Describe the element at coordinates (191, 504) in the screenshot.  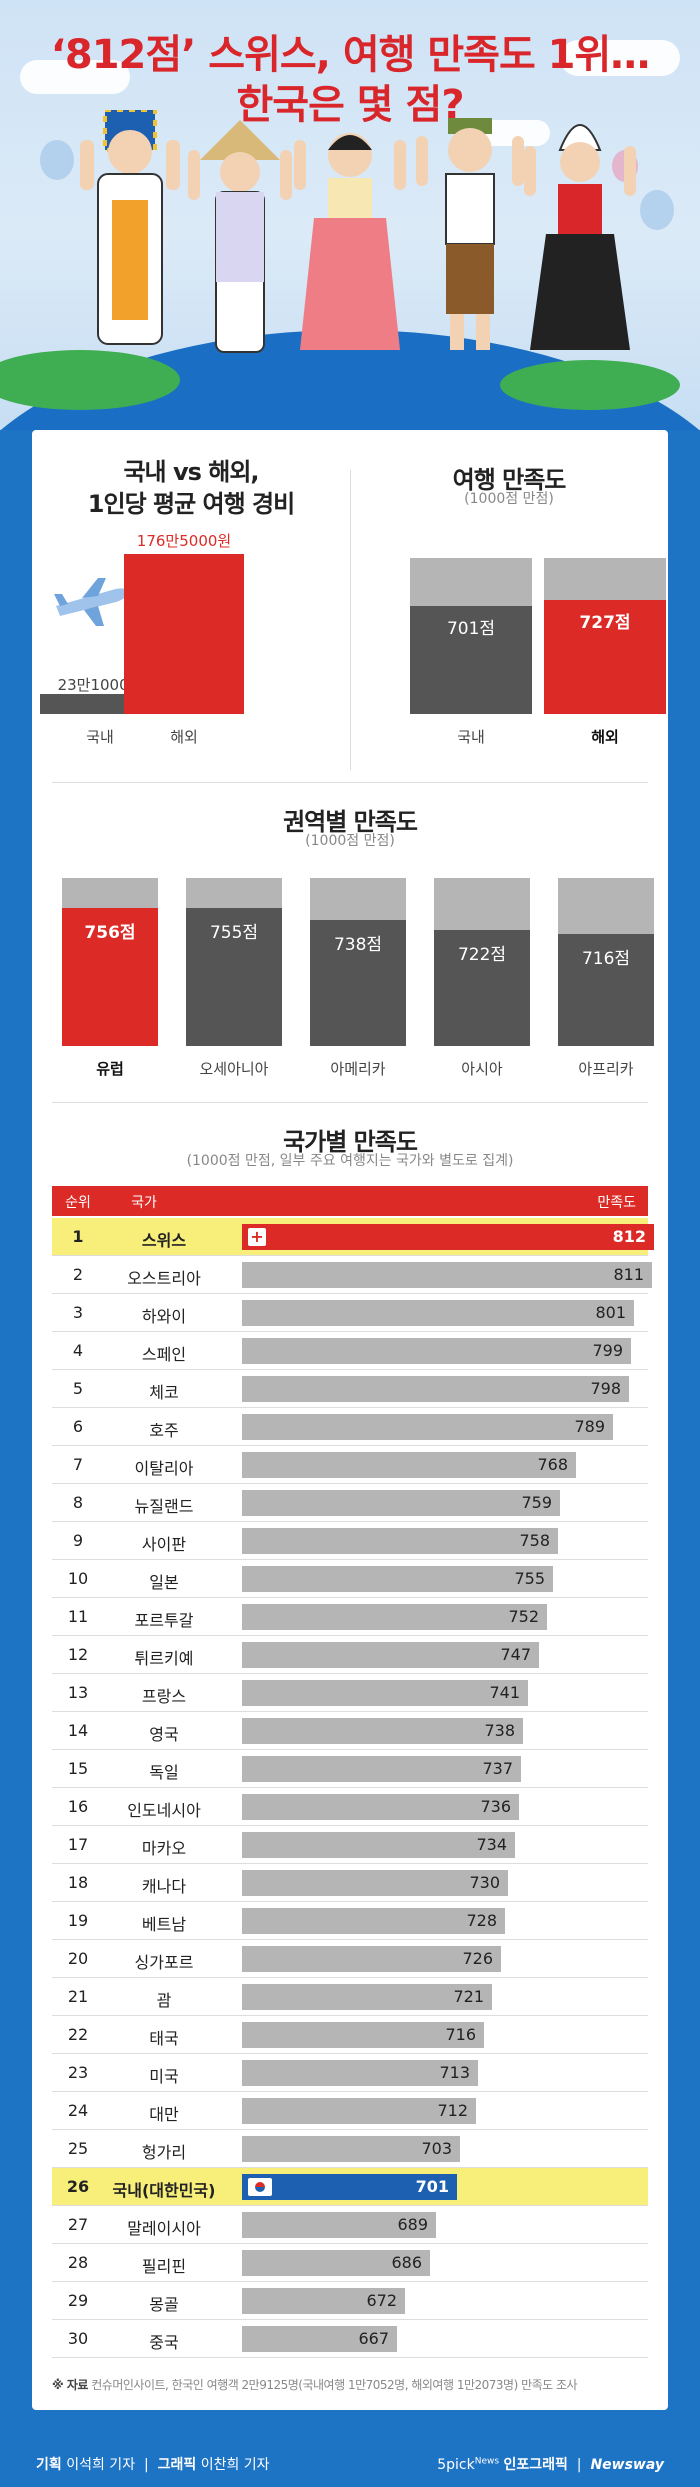
I see `cost-title-2: 1인당 평균 여행 경비` at that location.